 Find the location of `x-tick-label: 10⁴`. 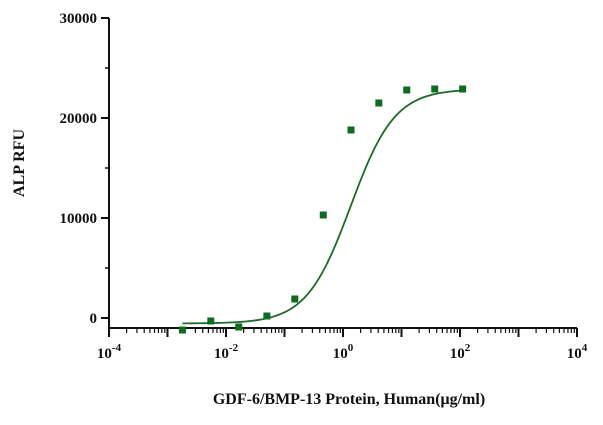

x-tick-label: 10⁴ is located at coordinates (577, 352).